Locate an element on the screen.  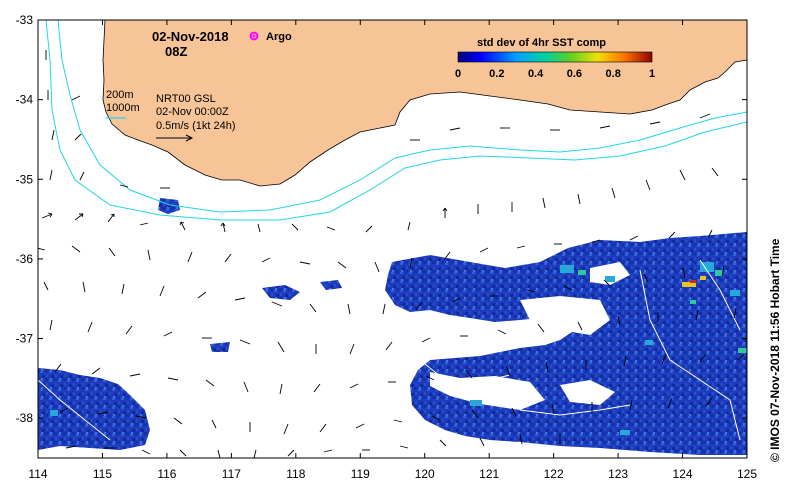
current-model-label: NRT00 GSL is located at coordinates (186, 99).